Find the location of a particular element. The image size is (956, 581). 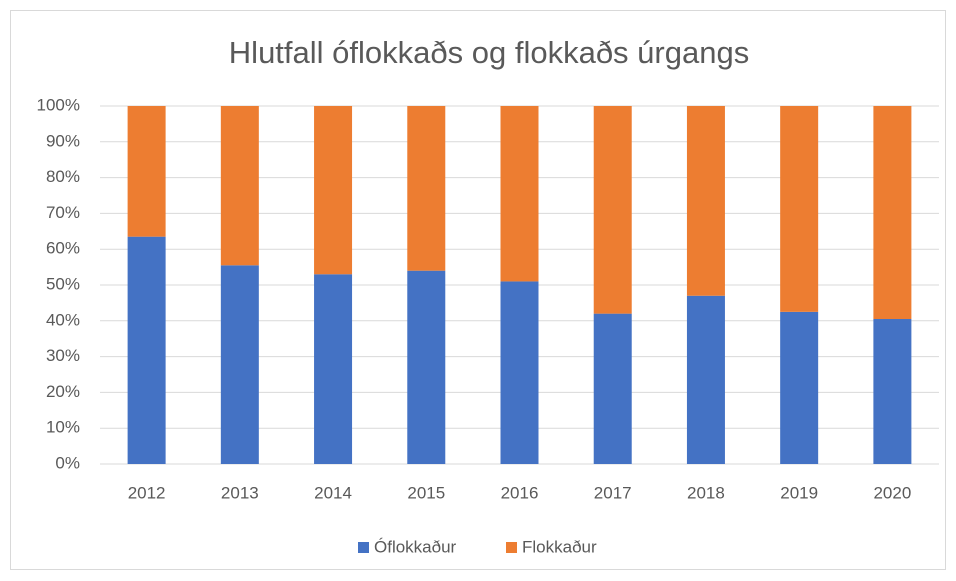

y-tick-label: 70% is located at coordinates (63, 212).